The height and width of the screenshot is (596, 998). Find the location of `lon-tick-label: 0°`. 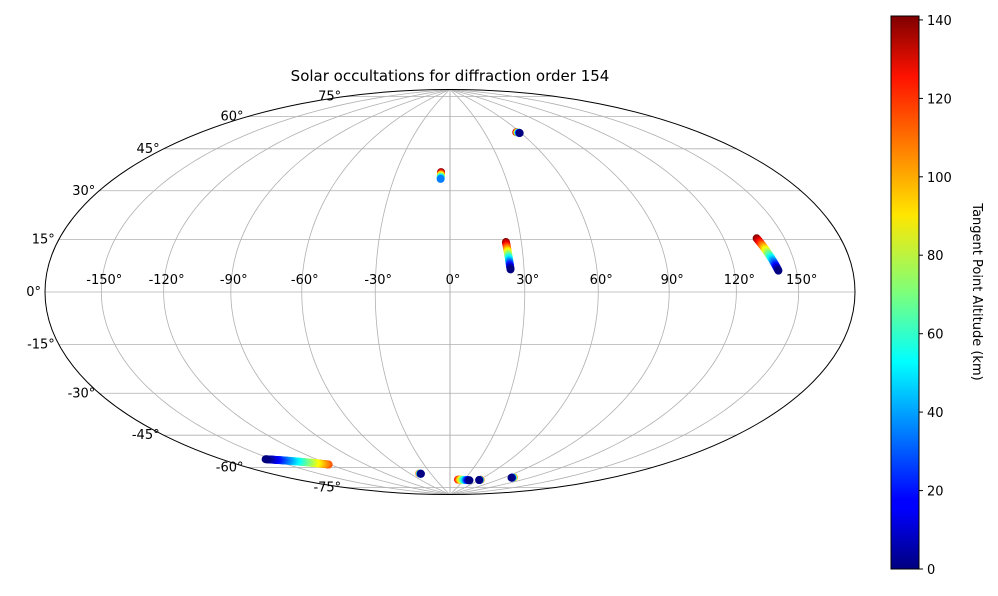

lon-tick-label: 0° is located at coordinates (453, 280).